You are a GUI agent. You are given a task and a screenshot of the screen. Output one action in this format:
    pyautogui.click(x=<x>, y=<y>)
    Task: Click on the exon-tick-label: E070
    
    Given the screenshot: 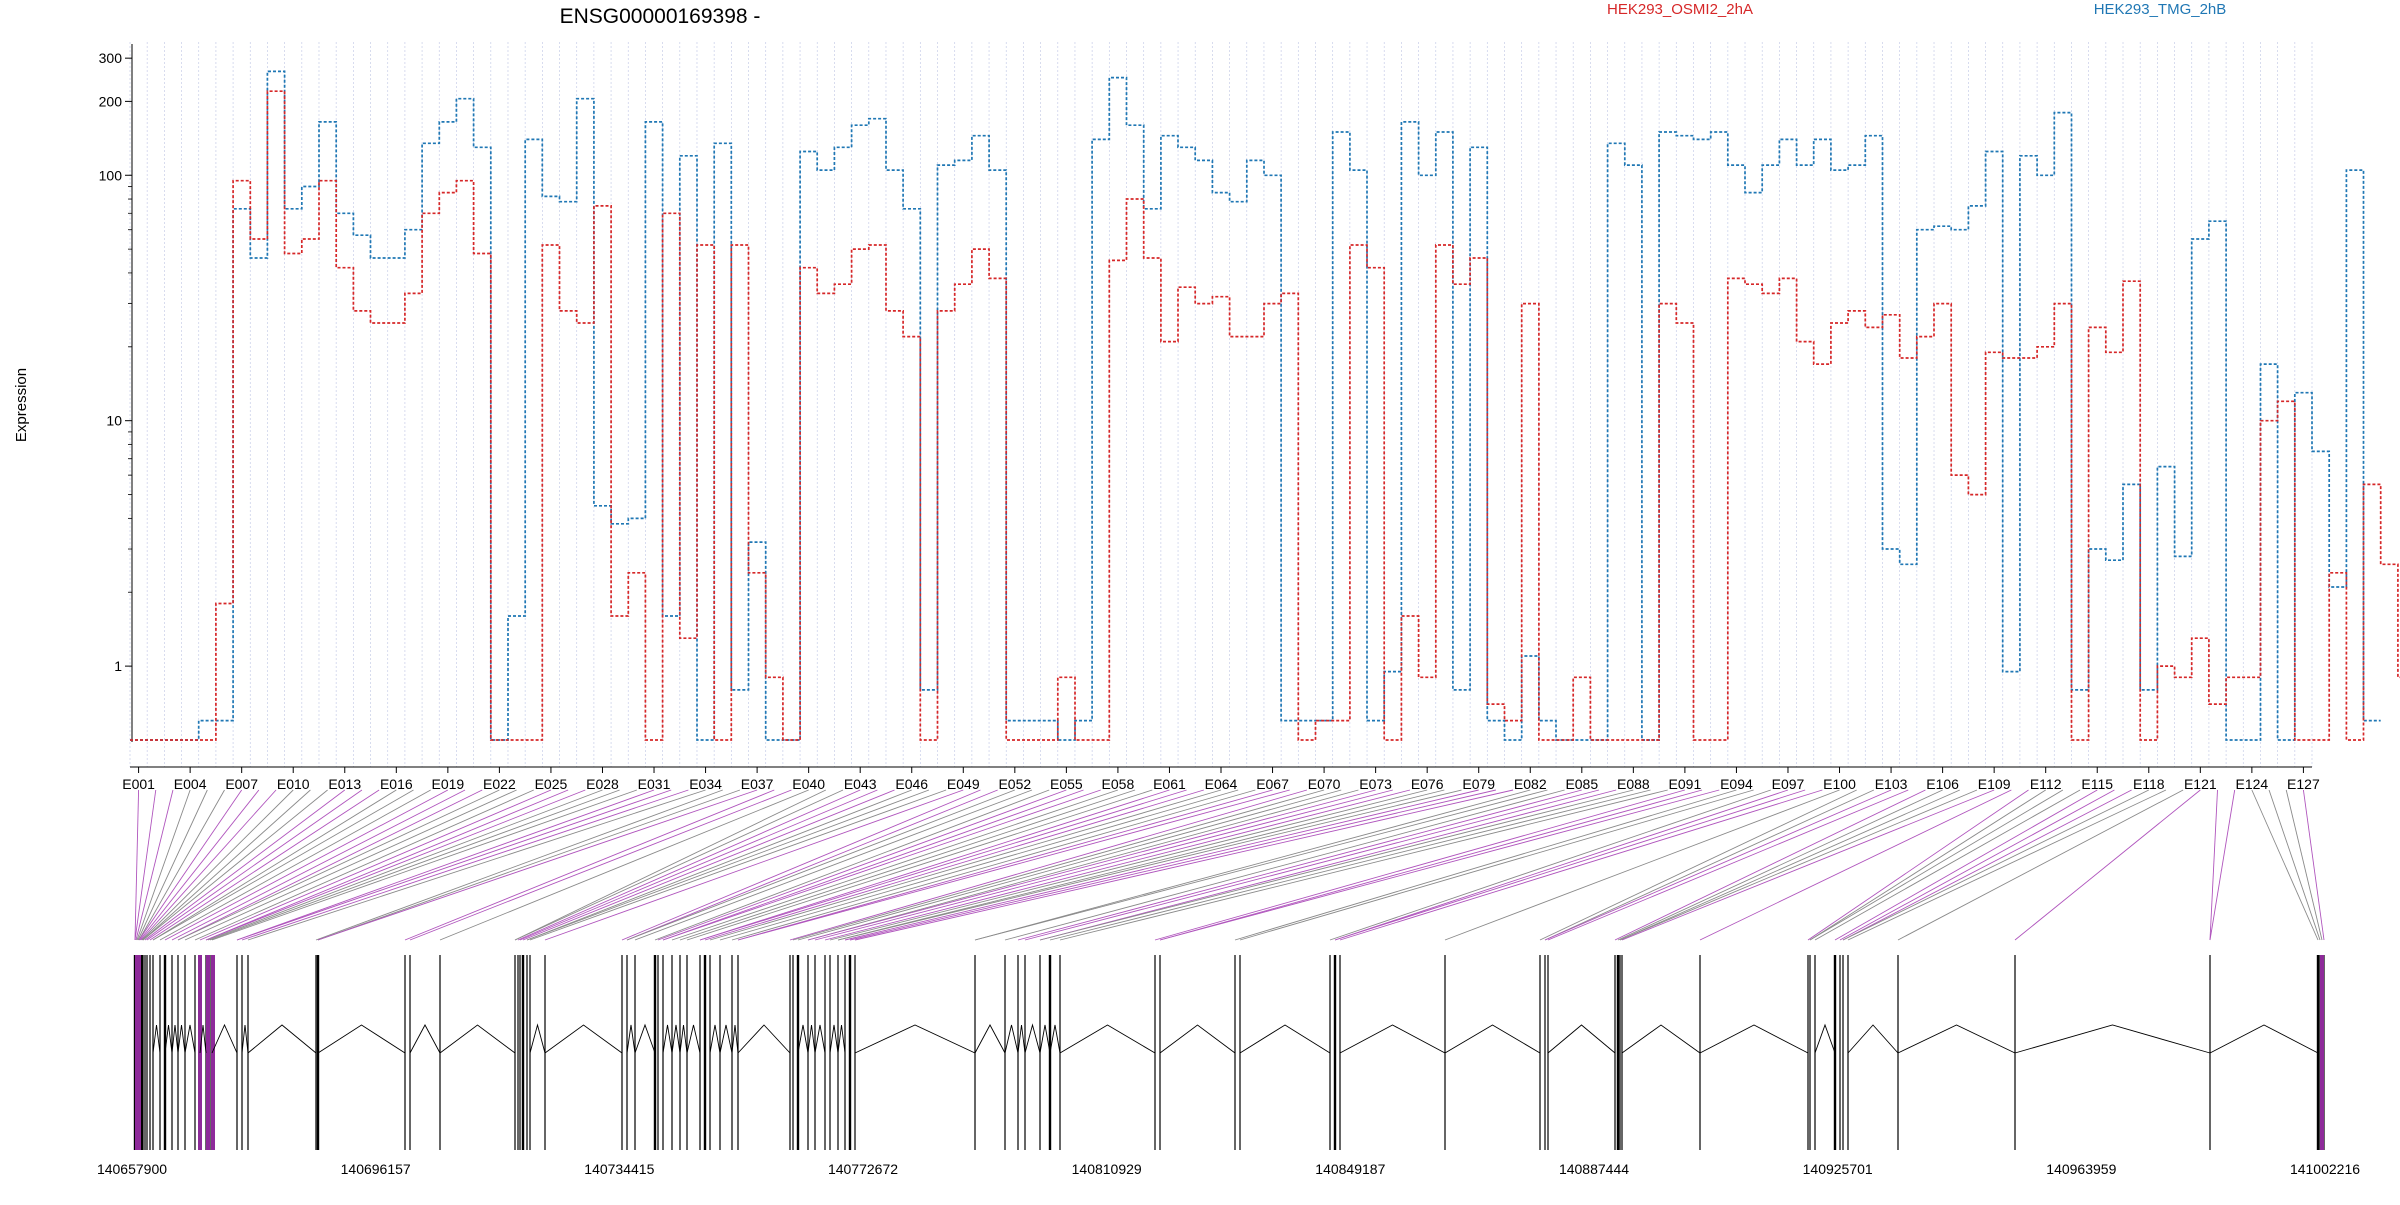 What is the action you would take?
    pyautogui.click(x=1324, y=784)
    